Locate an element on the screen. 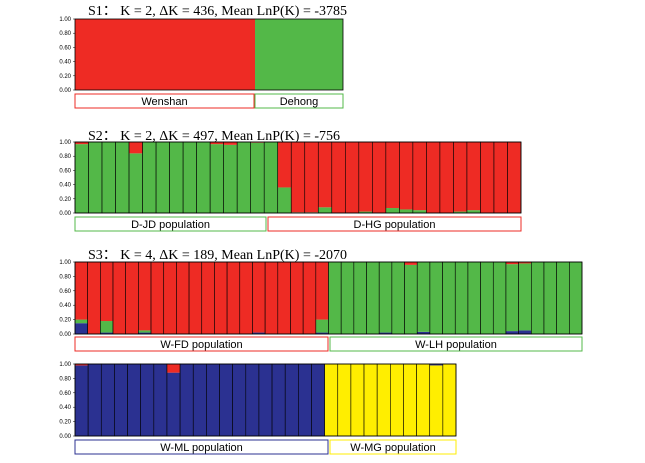 The width and height of the screenshot is (645, 463). population-label: D-HG population is located at coordinates (395, 225).